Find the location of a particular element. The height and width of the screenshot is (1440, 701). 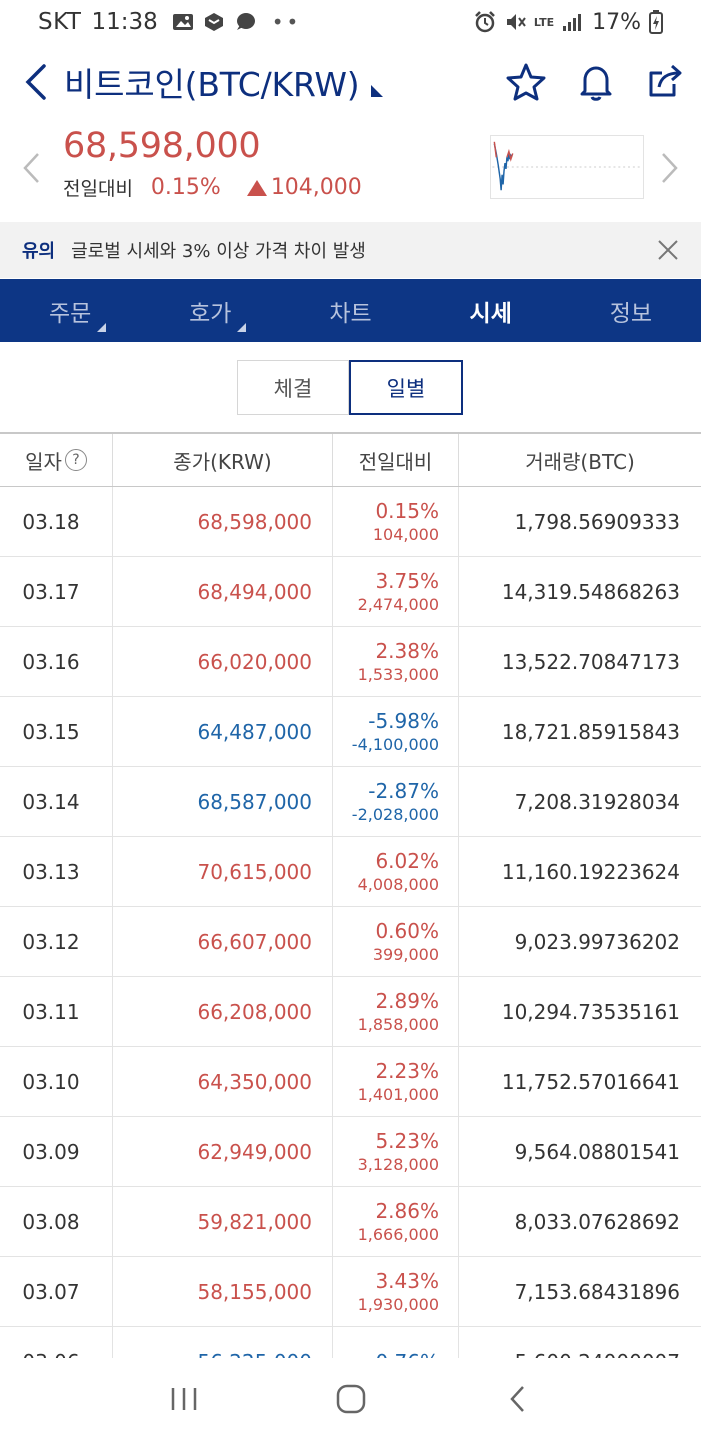

cell-change-amt: -2,028,000 is located at coordinates (395, 814).